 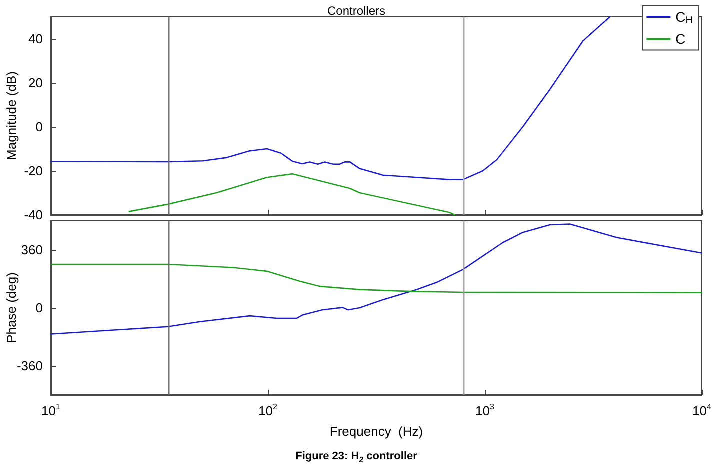 I want to click on y-tick-label: -360, so click(x=29, y=366).